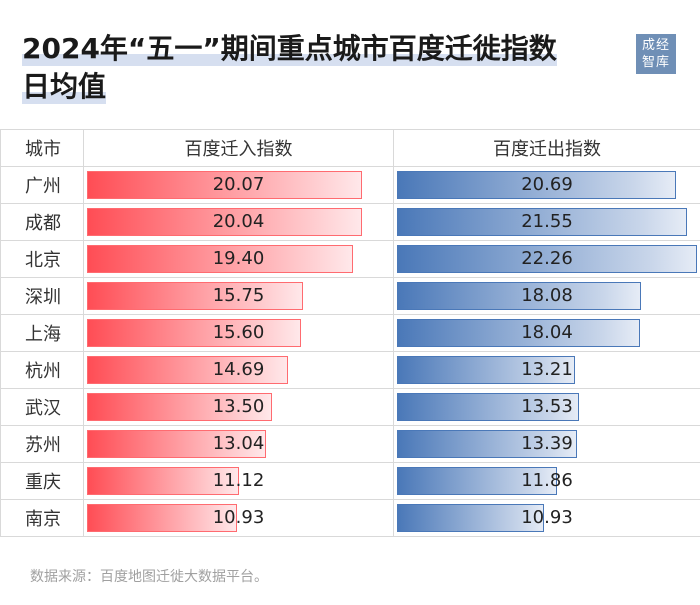  I want to click on outflow-cell: 20.69, so click(546, 185).